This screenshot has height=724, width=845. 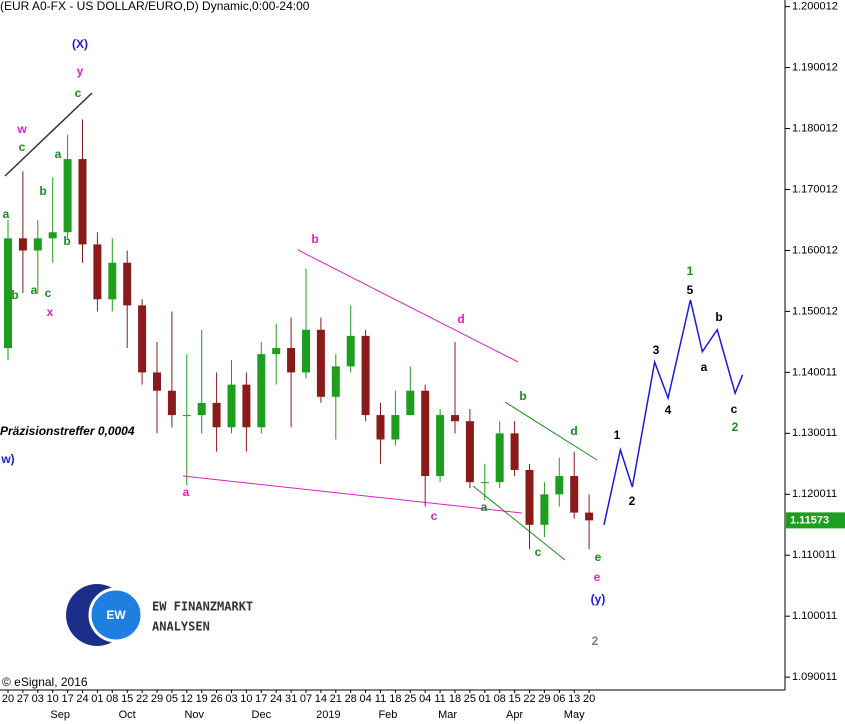 What do you see at coordinates (598, 557) in the screenshot?
I see `wave-label: e` at bounding box center [598, 557].